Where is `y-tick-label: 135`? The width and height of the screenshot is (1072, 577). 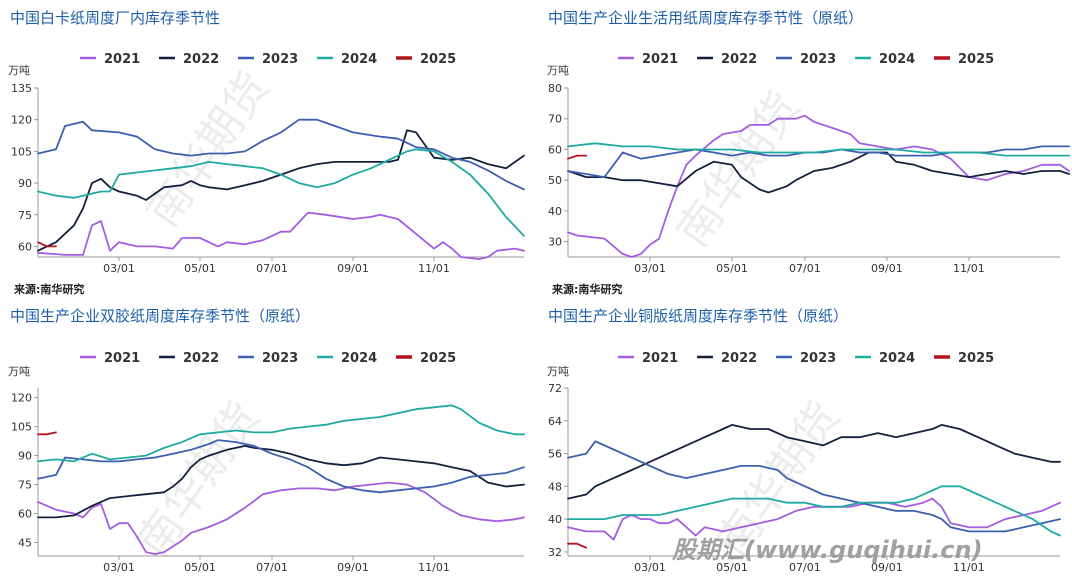 y-tick-label: 135 is located at coordinates (21, 88).